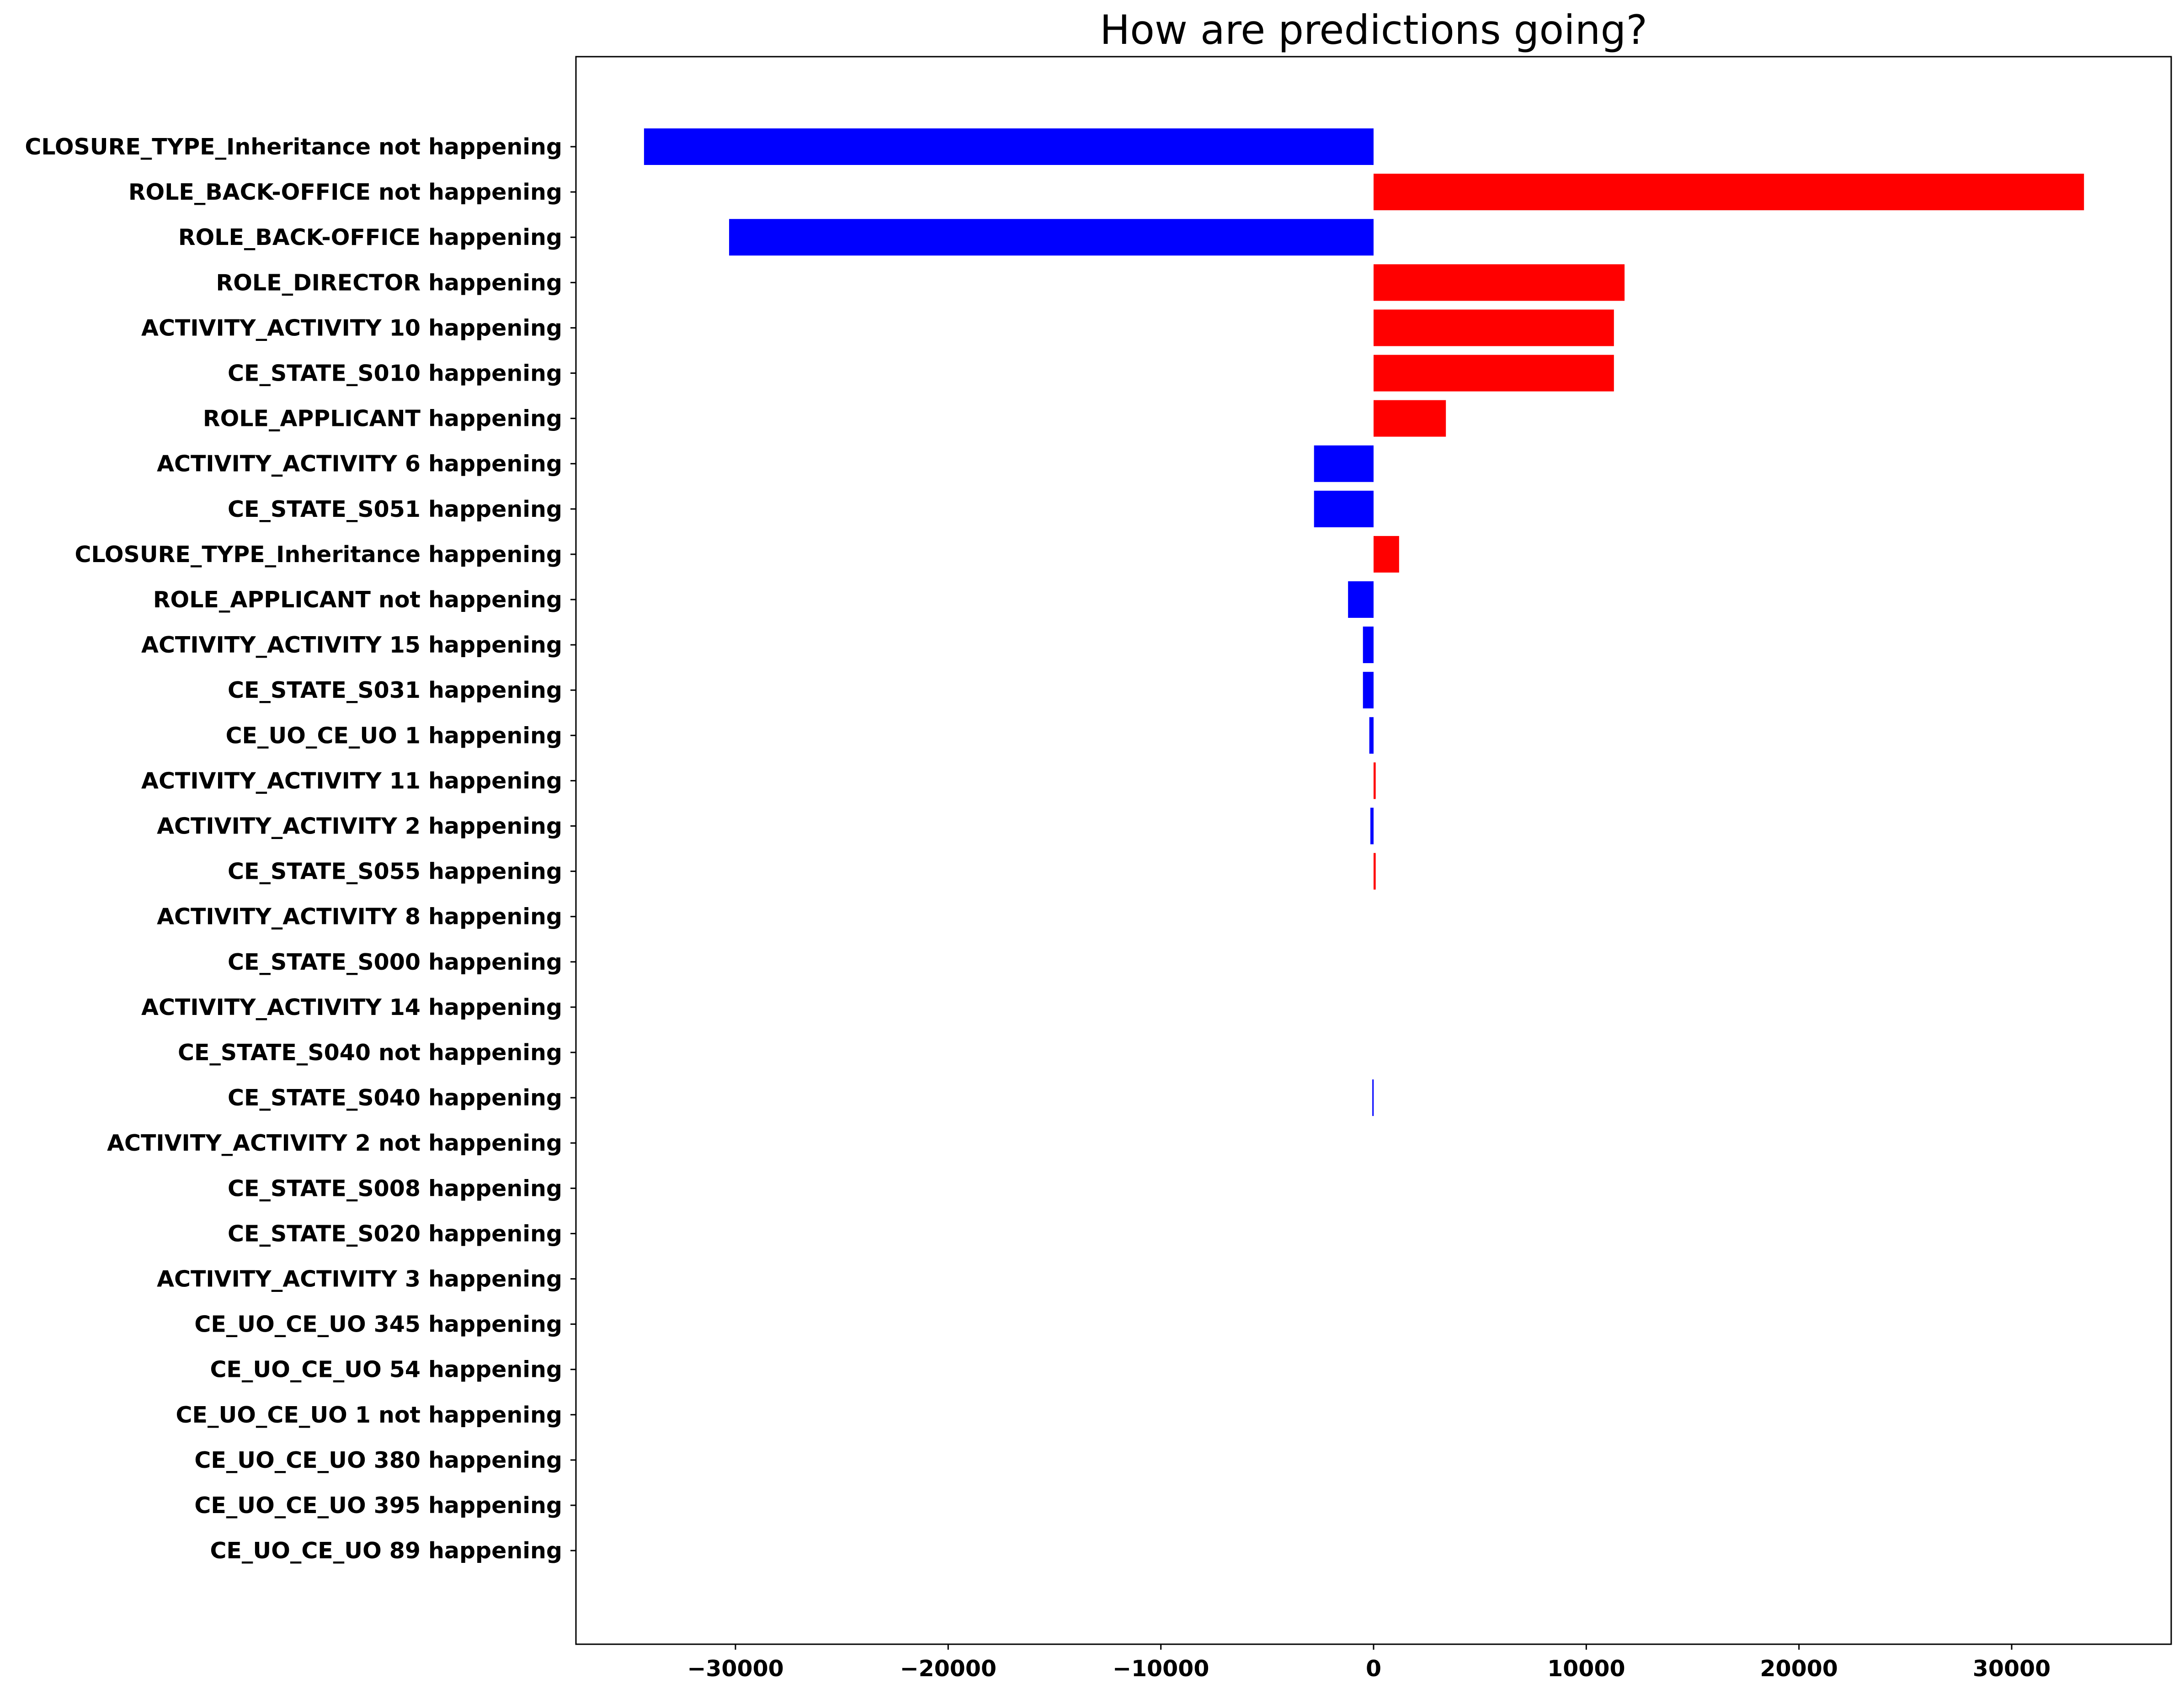  What do you see at coordinates (386, 1370) in the screenshot?
I see `category-label: CE_UO_CE_UO 54 happening` at bounding box center [386, 1370].